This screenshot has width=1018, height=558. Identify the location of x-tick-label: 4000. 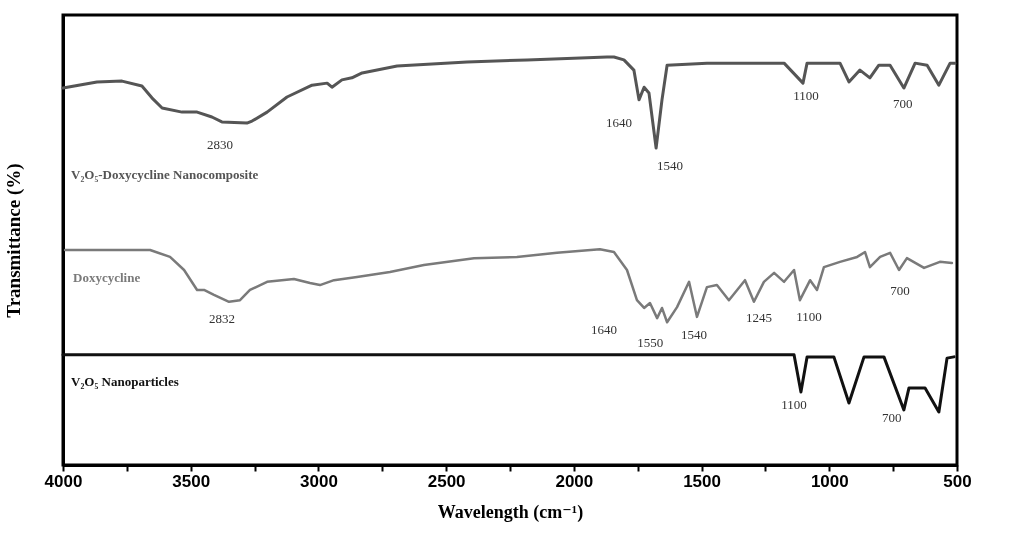
(63, 481).